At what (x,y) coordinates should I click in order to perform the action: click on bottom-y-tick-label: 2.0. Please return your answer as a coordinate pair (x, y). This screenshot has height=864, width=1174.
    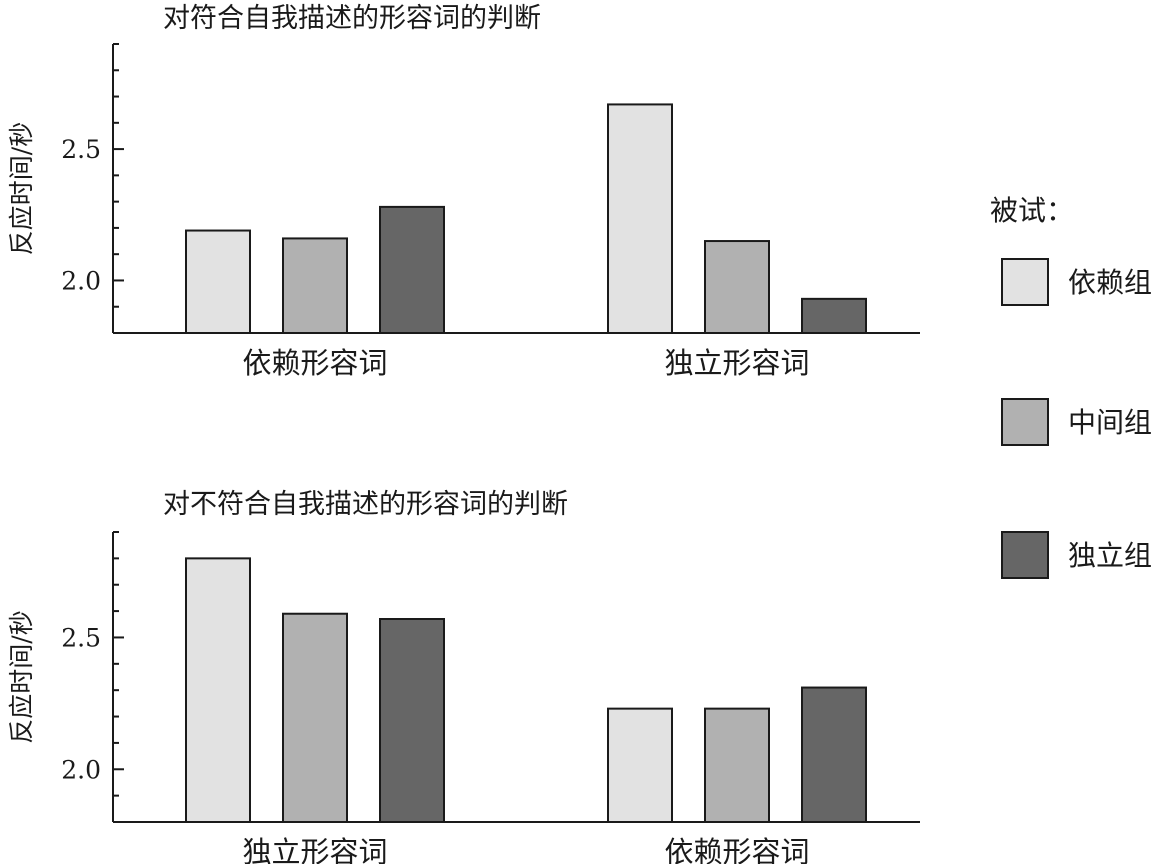
    Looking at the image, I should click on (81, 769).